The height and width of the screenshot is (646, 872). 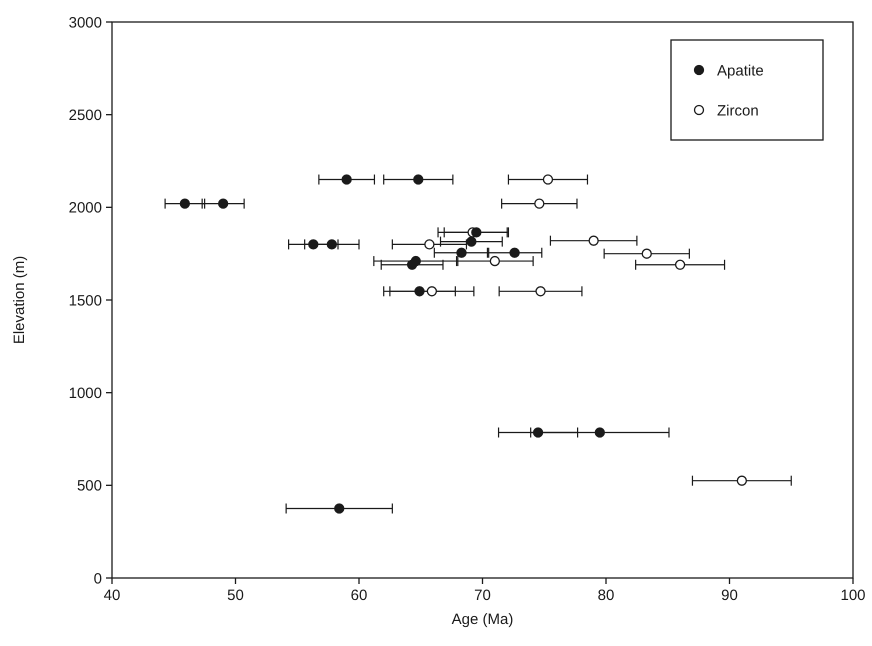 What do you see at coordinates (235, 595) in the screenshot?
I see `x-tick-label: 50` at bounding box center [235, 595].